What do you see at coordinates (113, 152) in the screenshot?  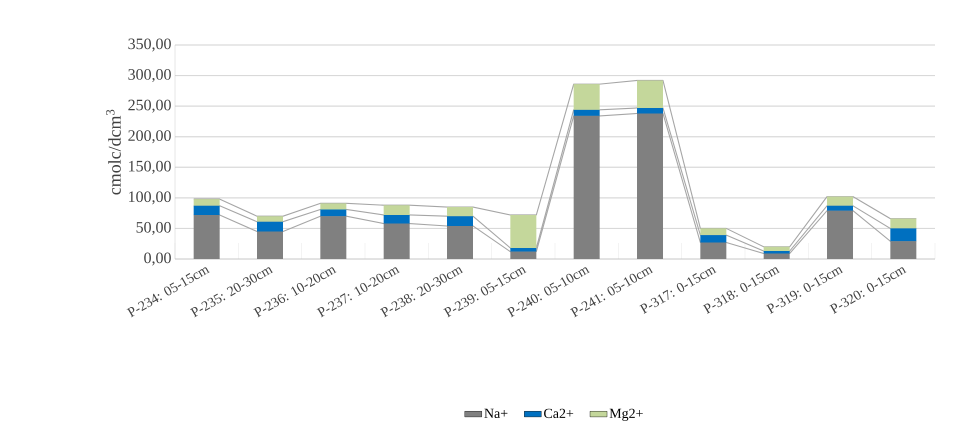 I see `y-axis-title: cmolc/dcm$^{3}$` at bounding box center [113, 152].